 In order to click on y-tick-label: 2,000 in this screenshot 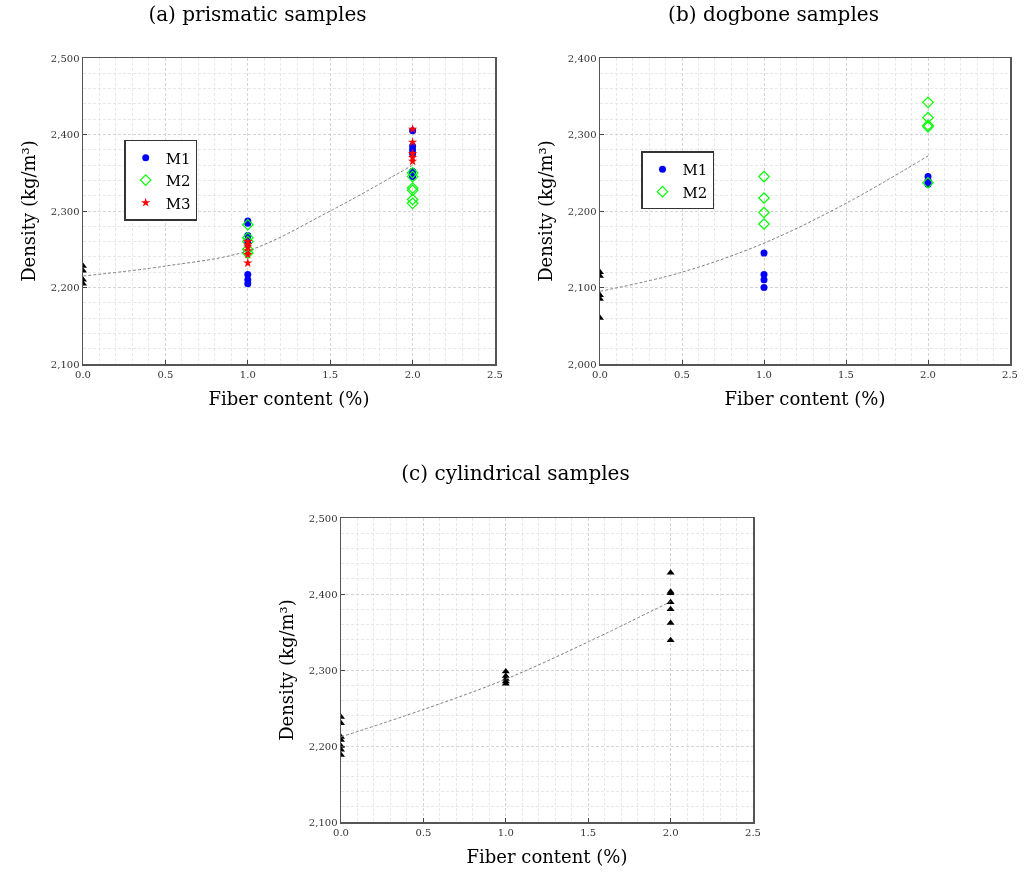, I will do `click(582, 364)`.